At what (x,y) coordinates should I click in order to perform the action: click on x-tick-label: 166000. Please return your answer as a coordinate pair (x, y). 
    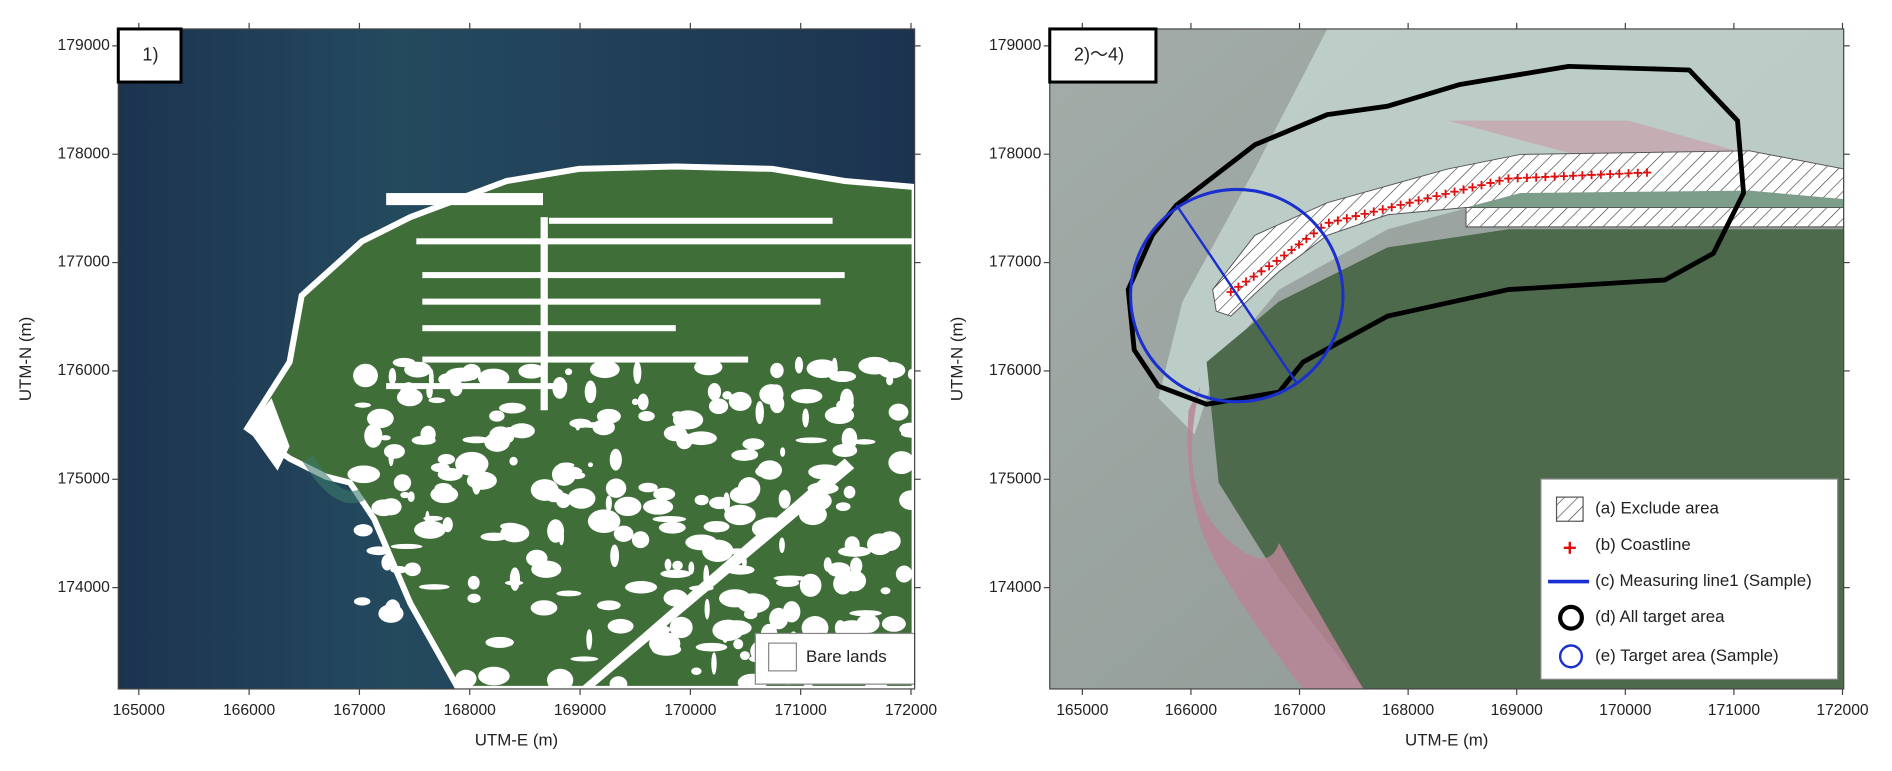
    Looking at the image, I should click on (249, 710).